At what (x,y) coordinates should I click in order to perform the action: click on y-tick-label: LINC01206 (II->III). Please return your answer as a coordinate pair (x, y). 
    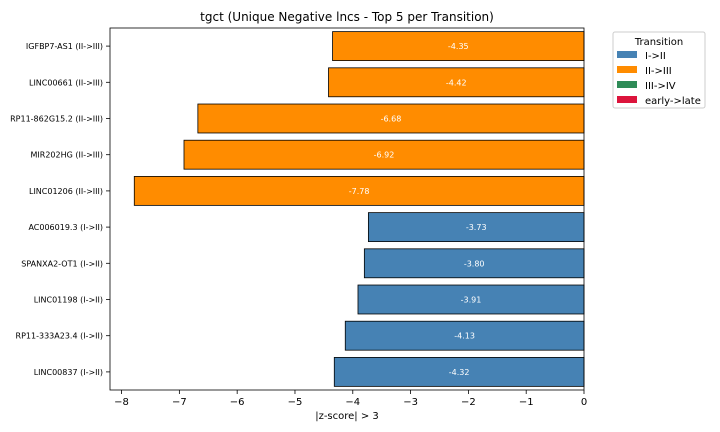
    Looking at the image, I should click on (66, 191).